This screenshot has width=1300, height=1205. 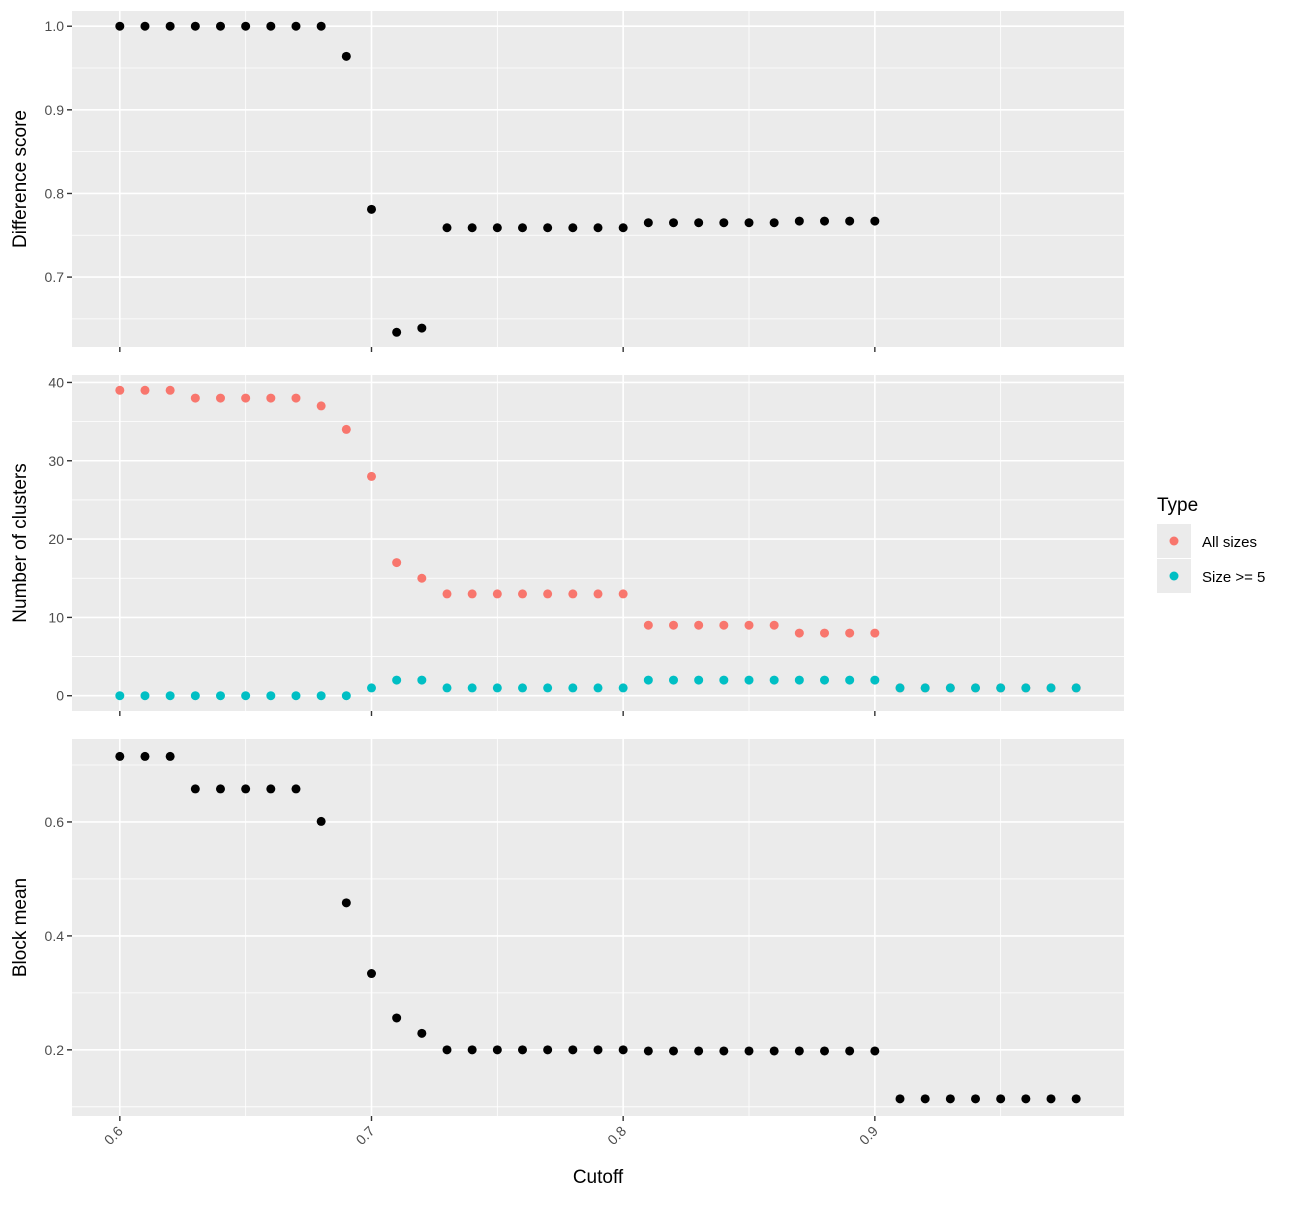 What do you see at coordinates (20, 927) in the screenshot?
I see `y-axis-title: Block mean` at bounding box center [20, 927].